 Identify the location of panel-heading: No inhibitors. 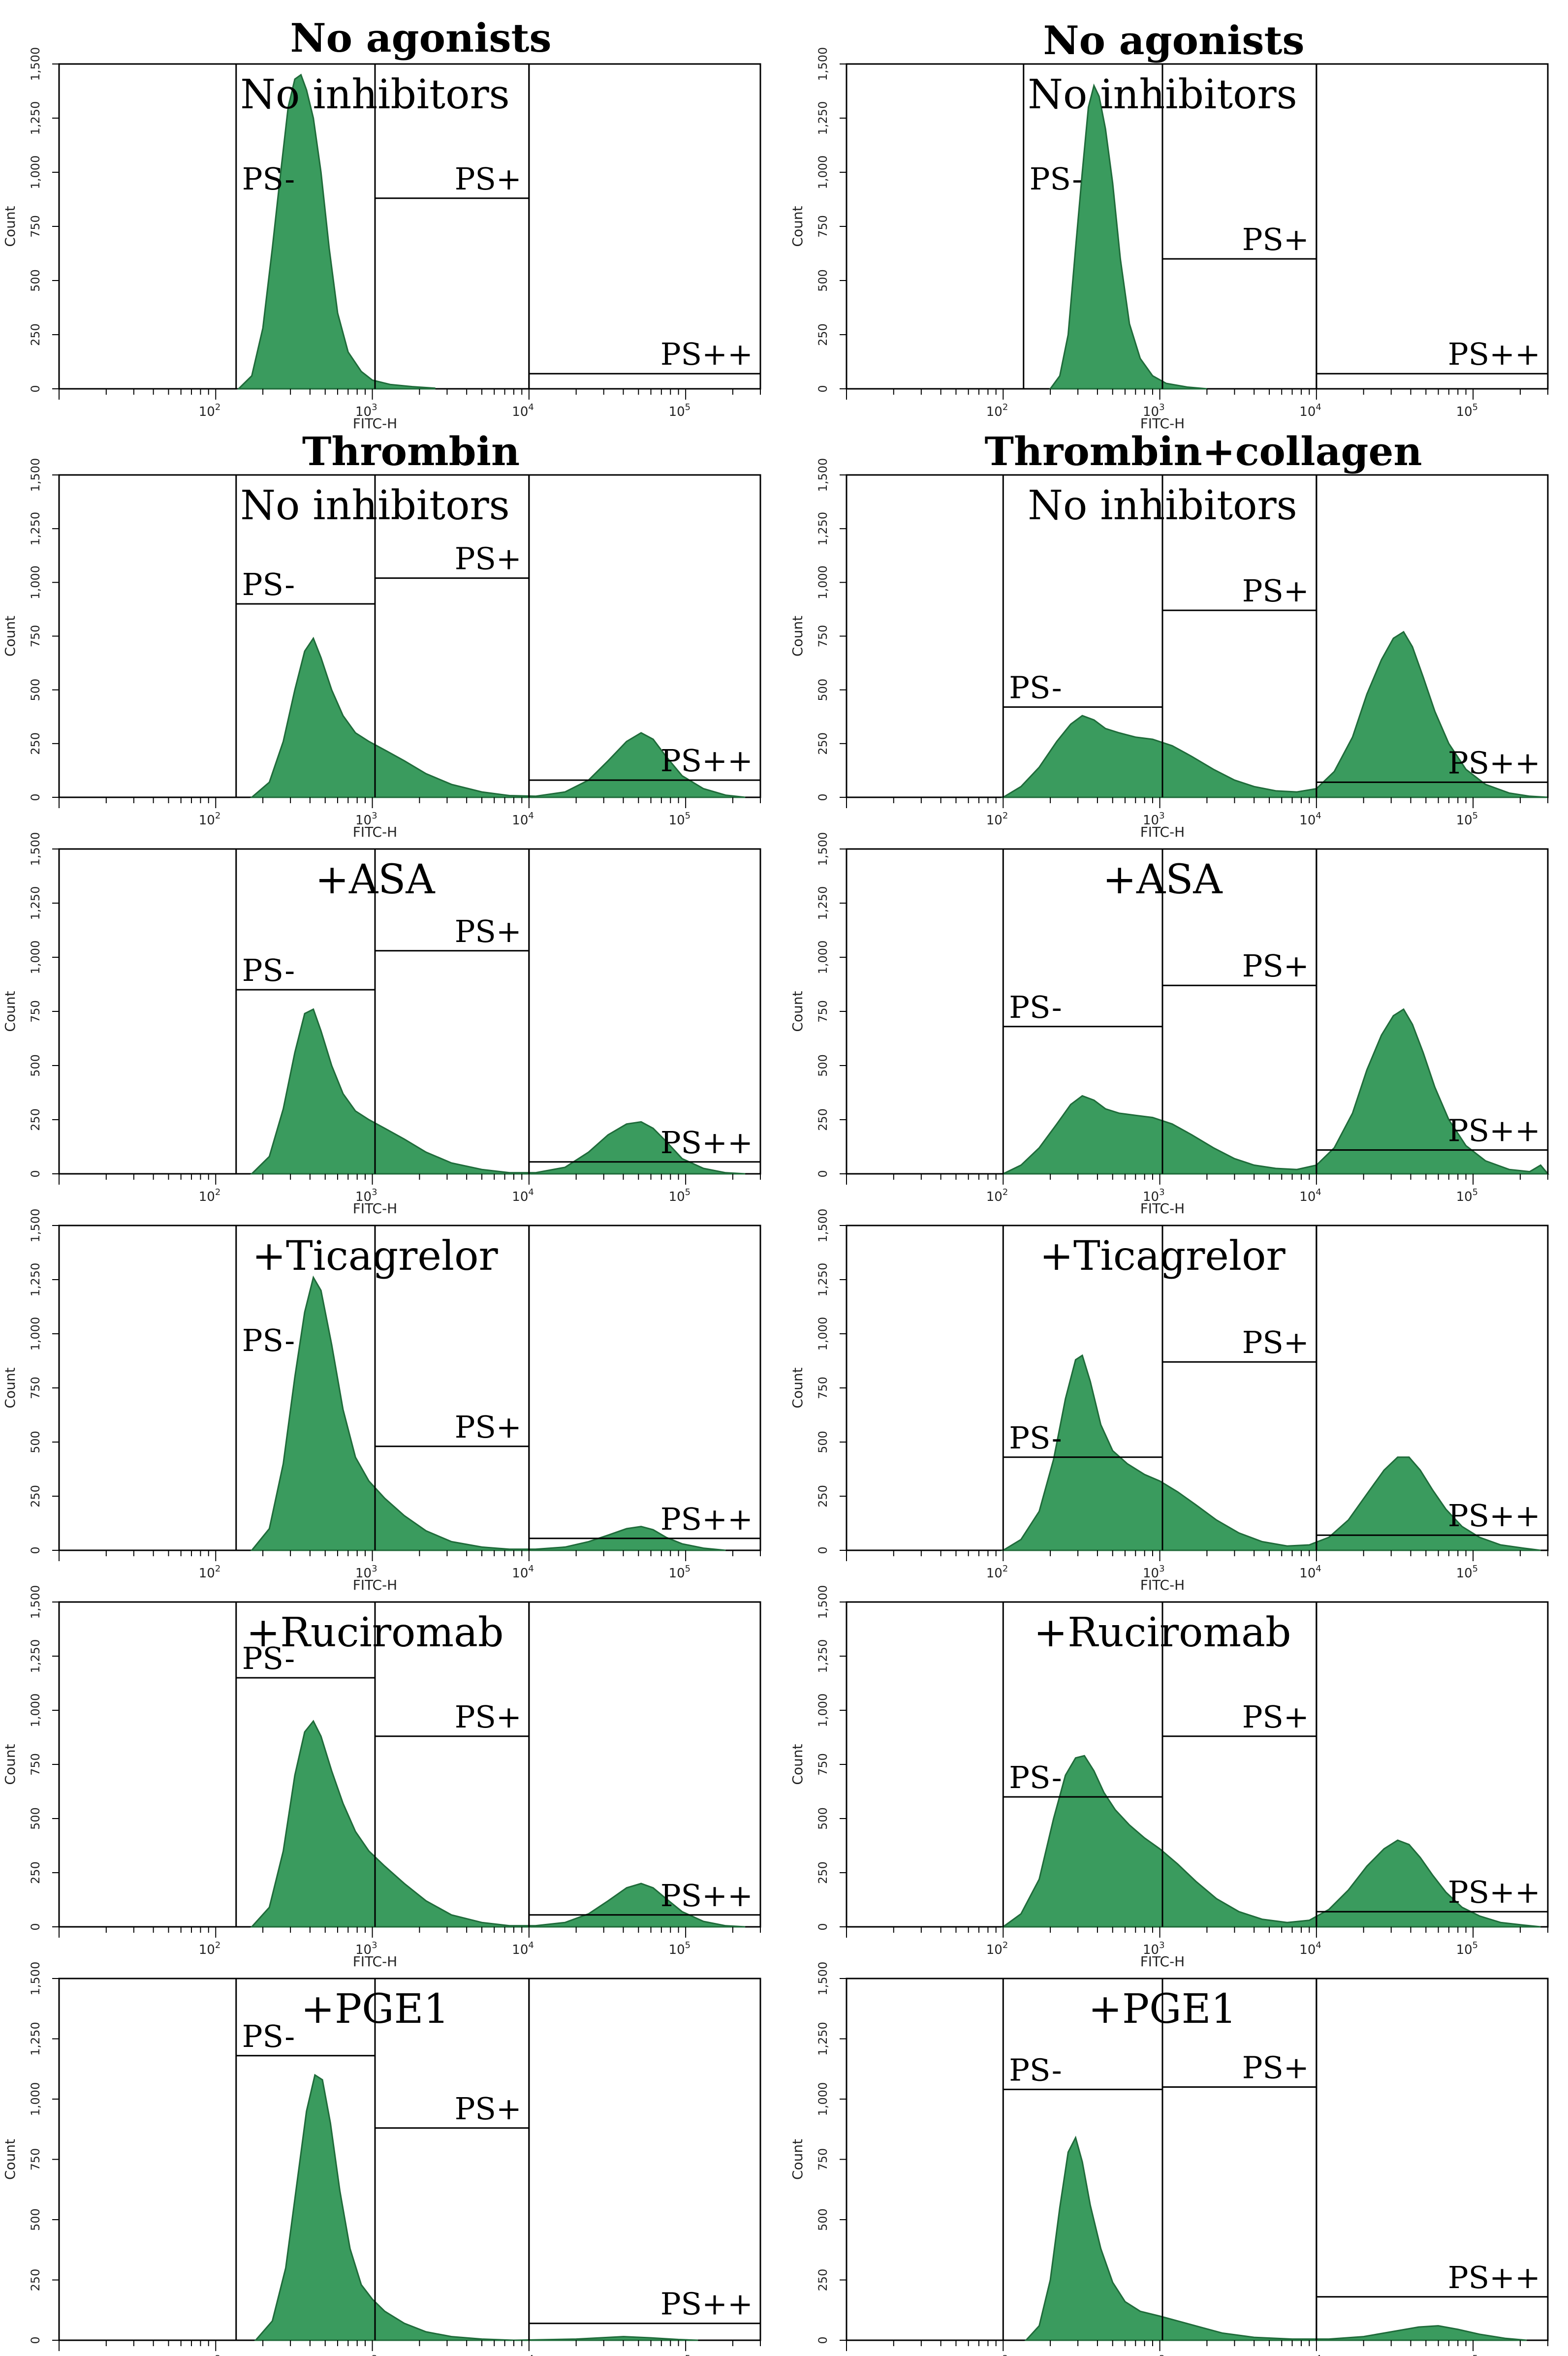
(375, 506).